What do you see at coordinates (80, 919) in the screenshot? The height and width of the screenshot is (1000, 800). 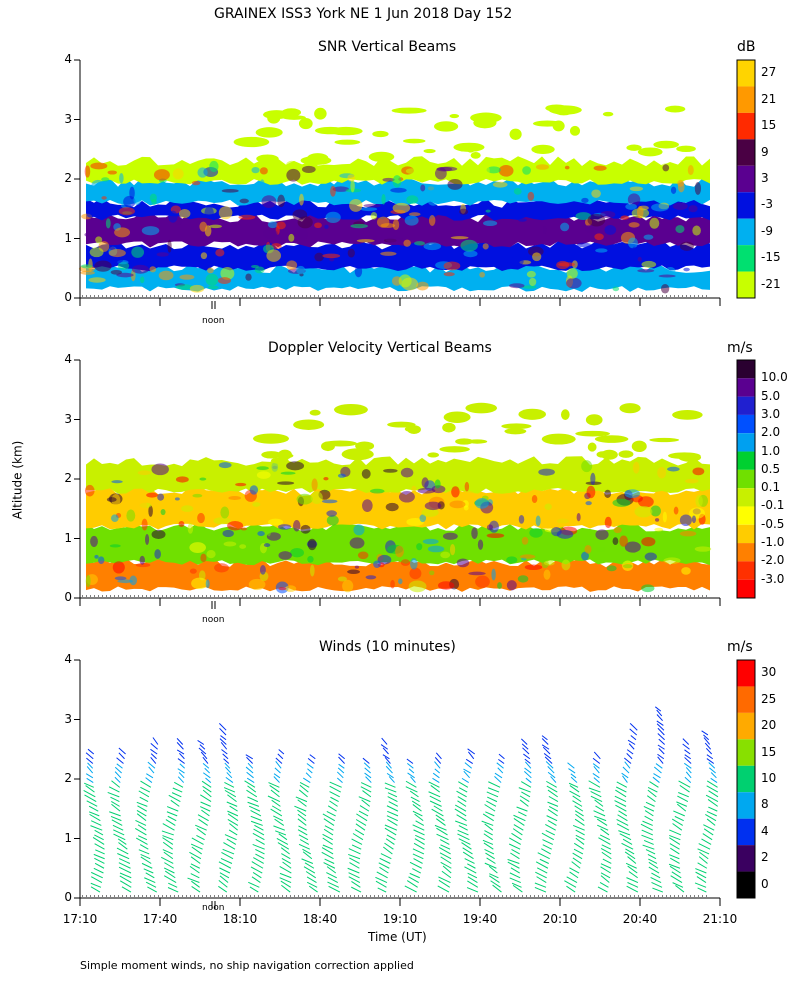 I see `winds-x-tick-label: 17:10` at bounding box center [80, 919].